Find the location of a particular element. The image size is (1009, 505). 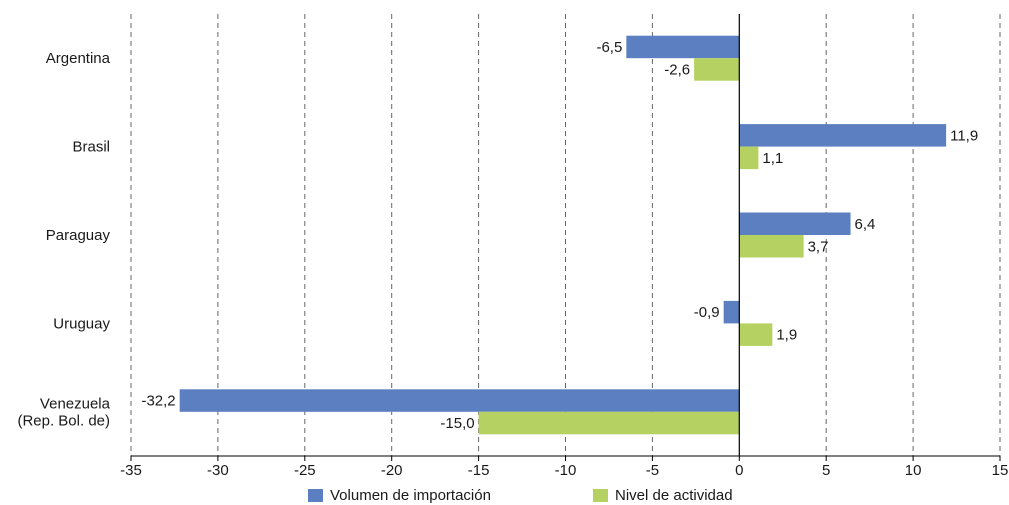

data-label: -2,6 is located at coordinates (677, 69).